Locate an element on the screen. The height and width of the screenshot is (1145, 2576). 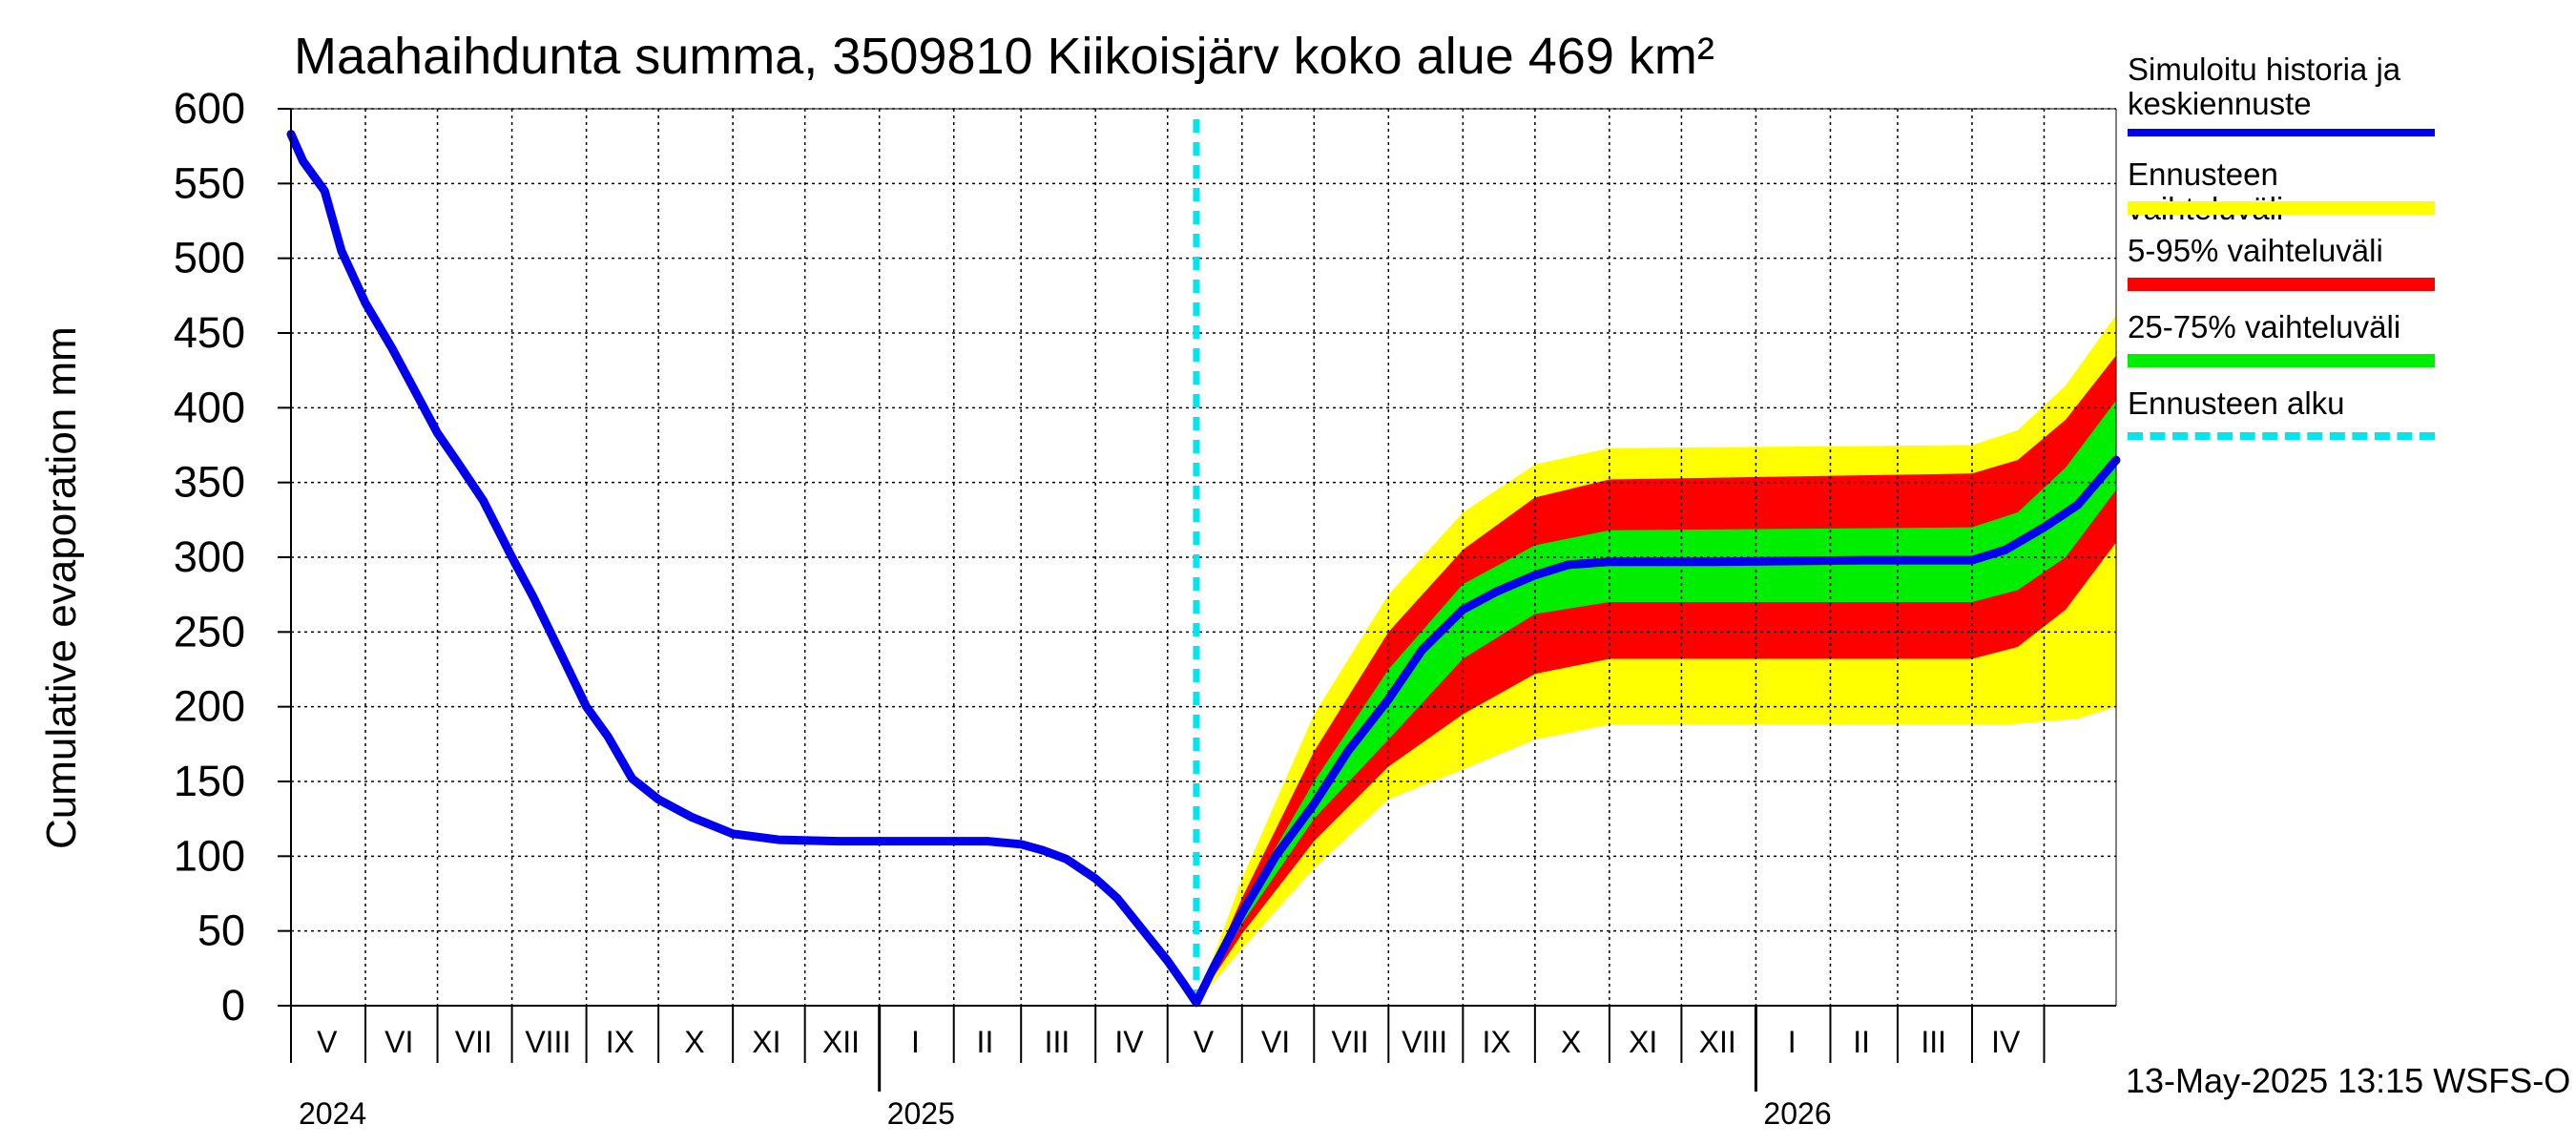
y-tick-label: 100 is located at coordinates (209, 855).